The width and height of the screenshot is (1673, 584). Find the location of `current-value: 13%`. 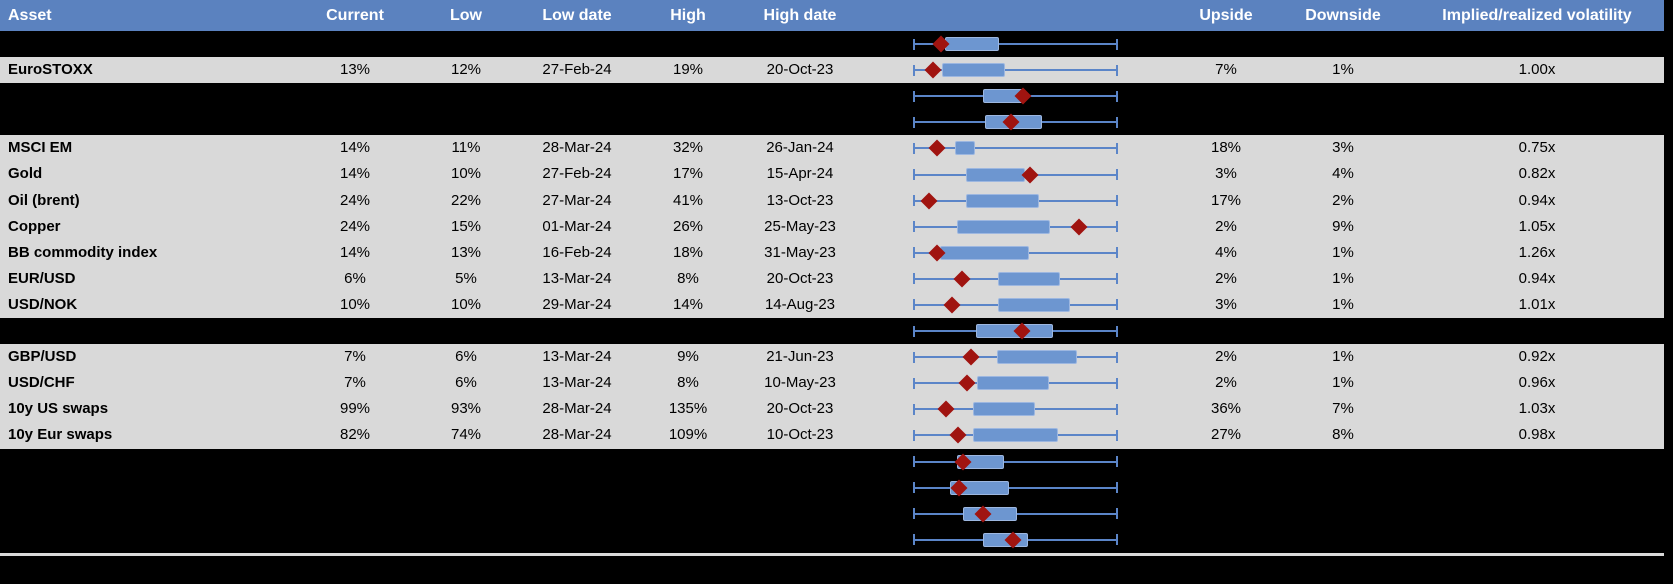

current-value: 13% is located at coordinates (355, 70).